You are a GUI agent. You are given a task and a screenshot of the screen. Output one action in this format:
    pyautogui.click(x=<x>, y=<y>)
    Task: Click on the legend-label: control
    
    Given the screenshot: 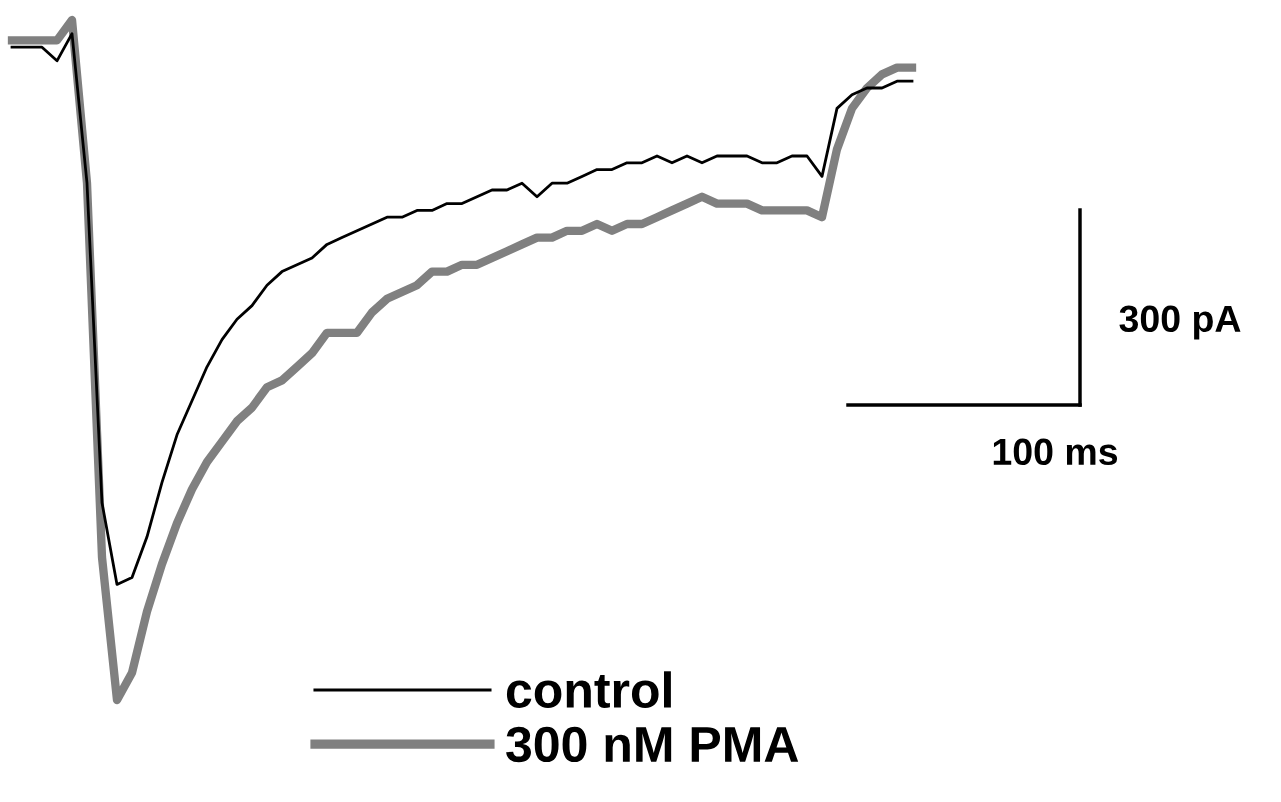 What is the action you would take?
    pyautogui.click(x=588, y=690)
    